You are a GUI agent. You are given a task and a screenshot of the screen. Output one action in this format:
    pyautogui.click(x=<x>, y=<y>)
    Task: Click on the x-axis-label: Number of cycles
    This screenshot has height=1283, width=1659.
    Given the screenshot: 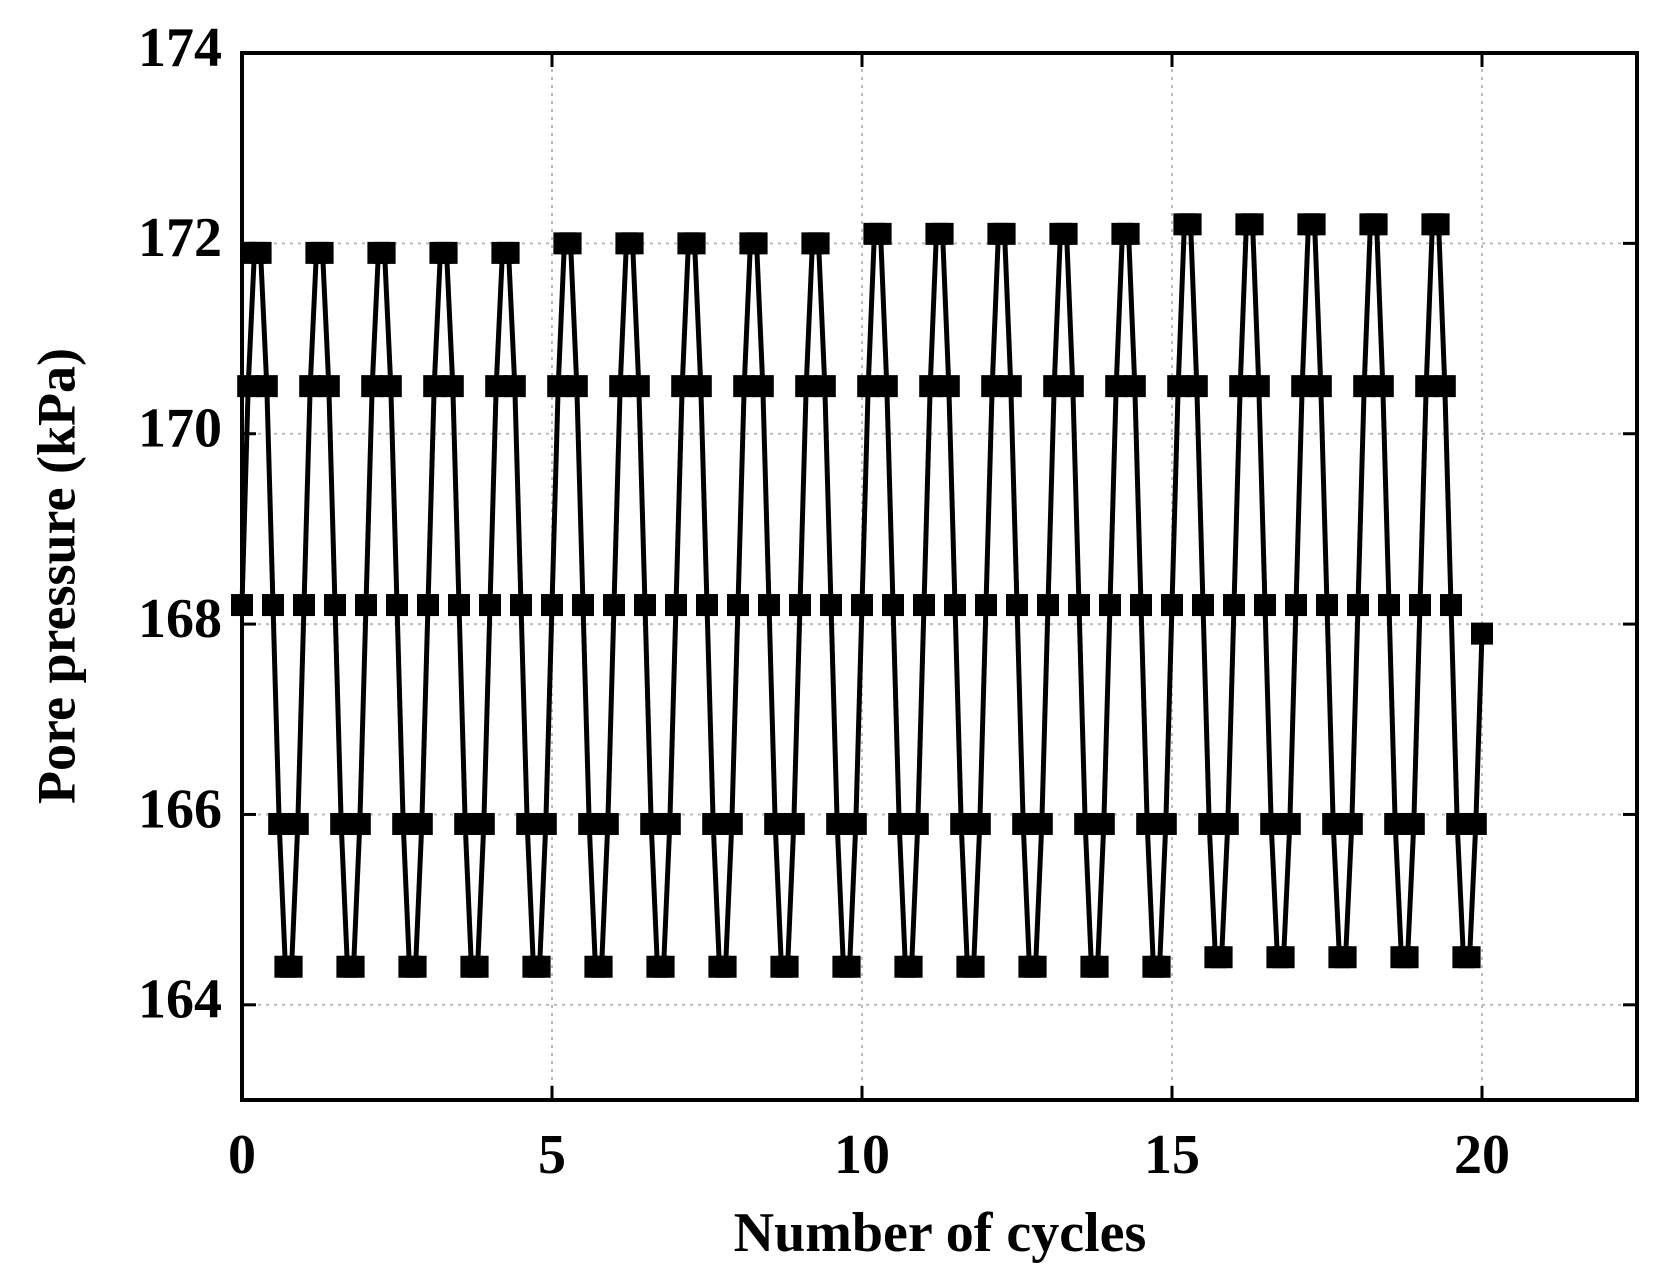 What is the action you would take?
    pyautogui.click(x=940, y=1233)
    